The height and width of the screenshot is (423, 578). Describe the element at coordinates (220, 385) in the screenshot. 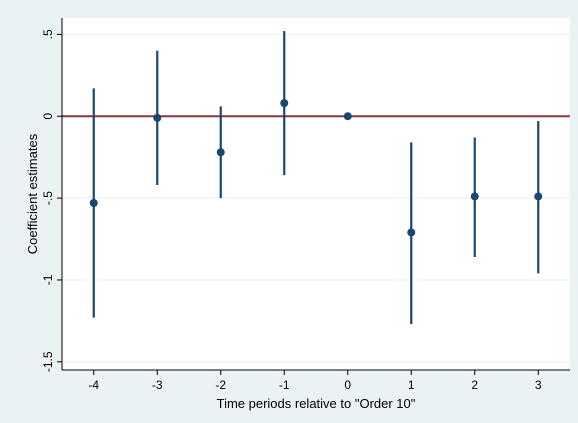

I see `x-tick-label: -2` at that location.